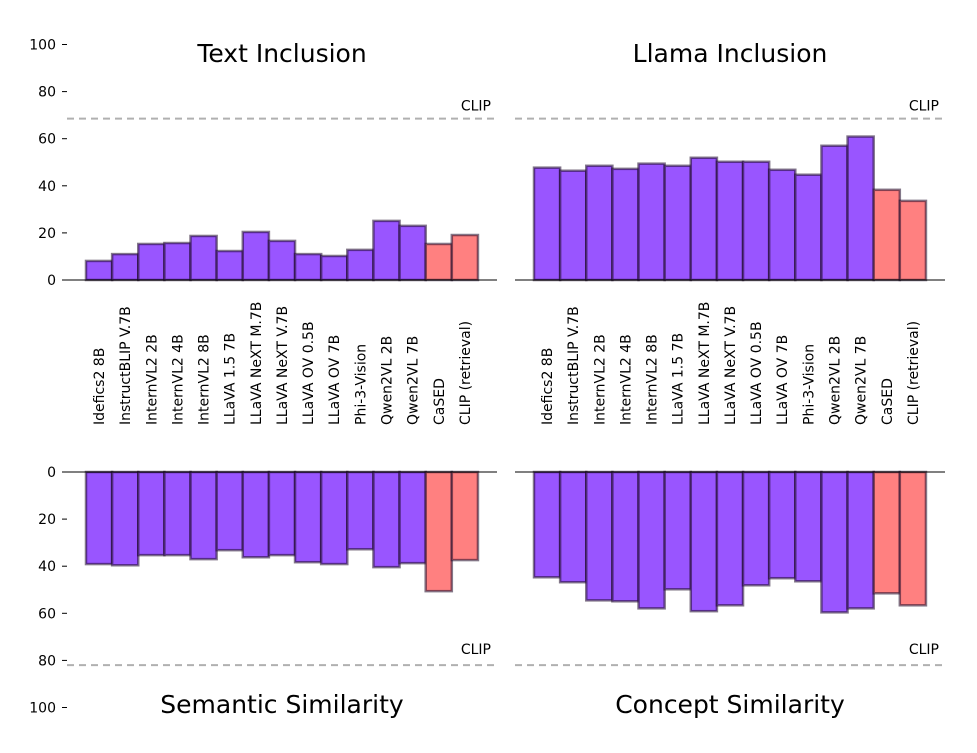 The height and width of the screenshot is (753, 977). I want to click on x-tick-label: Idefics2 8B, so click(100, 386).